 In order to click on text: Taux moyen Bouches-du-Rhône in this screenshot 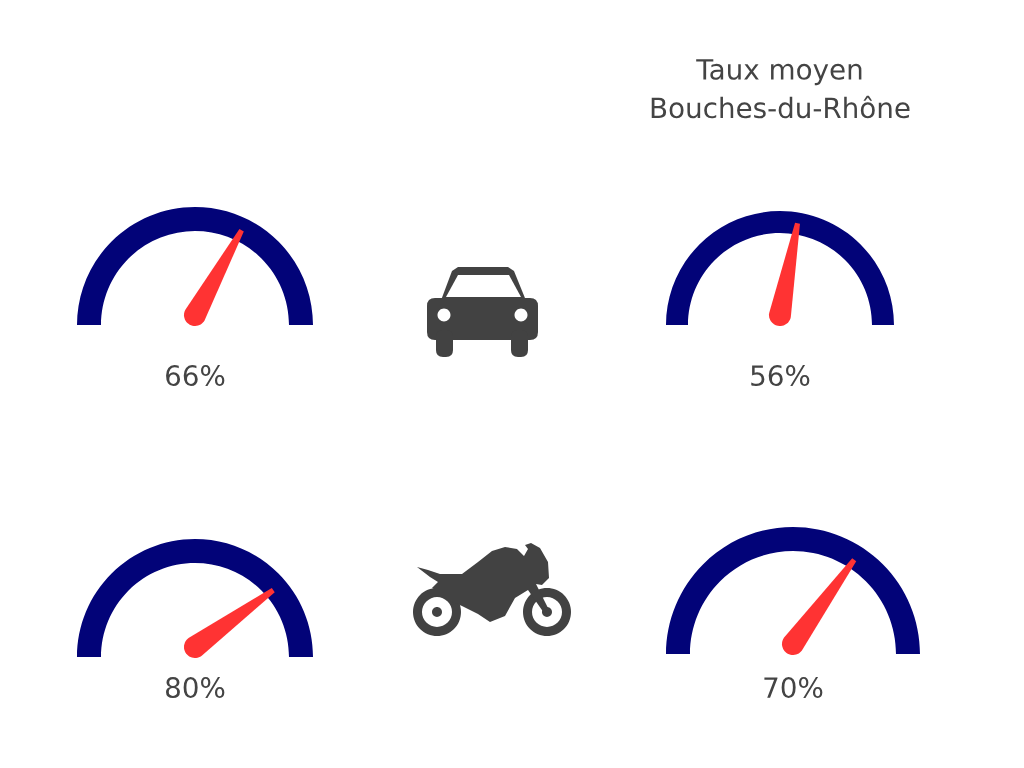, I will do `click(780, 89)`.